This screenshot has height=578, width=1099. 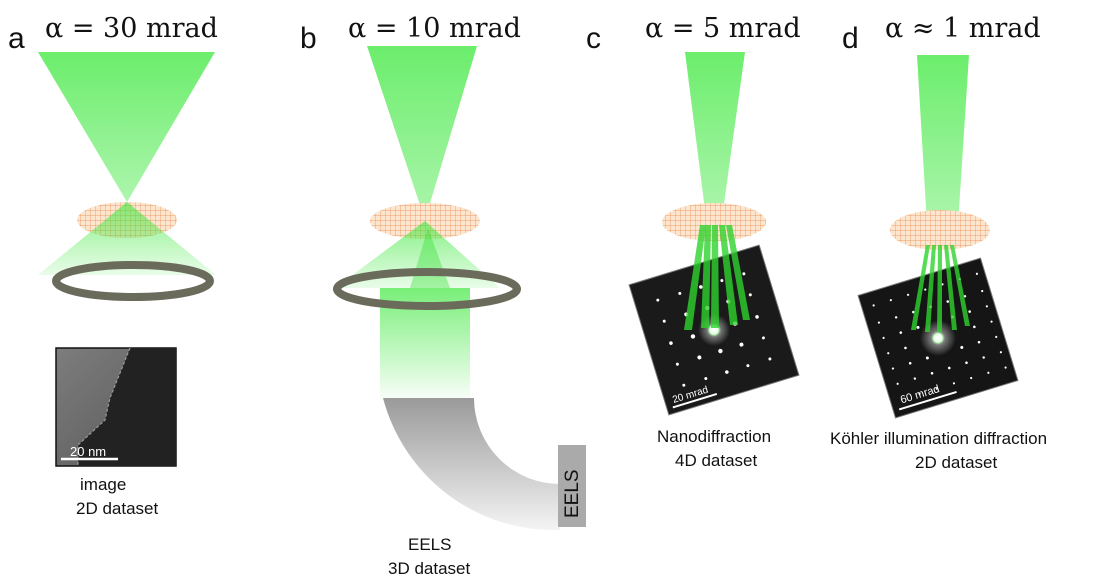 What do you see at coordinates (963, 28) in the screenshot?
I see `alpha-label-d: α ≈ 1 mrad` at bounding box center [963, 28].